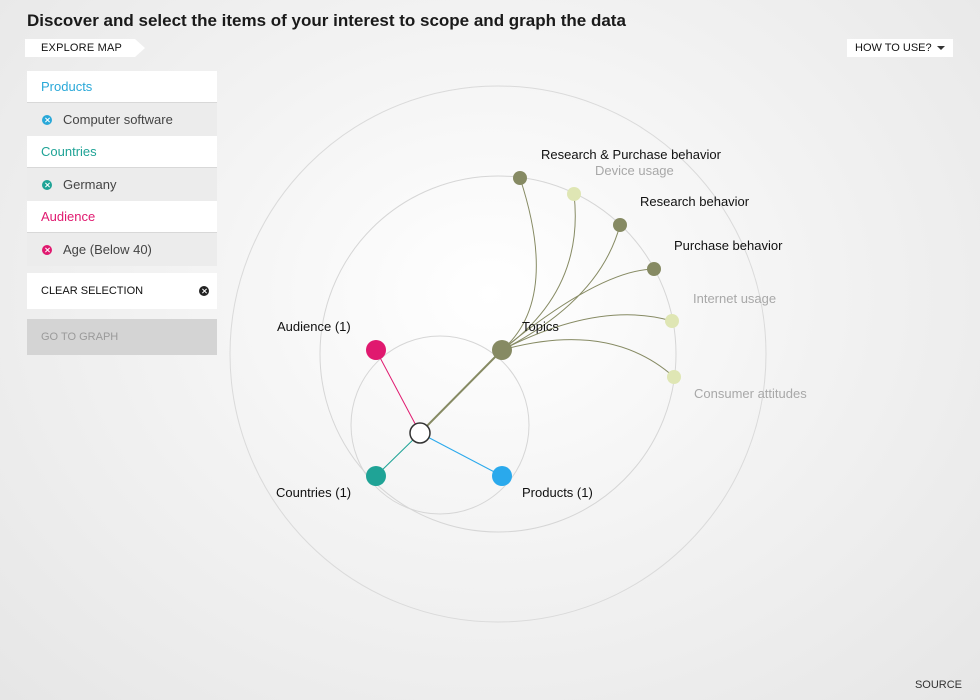 Image resolution: width=980 pixels, height=700 pixels. I want to click on topic-node-consumer-attitudes, so click(674, 377).